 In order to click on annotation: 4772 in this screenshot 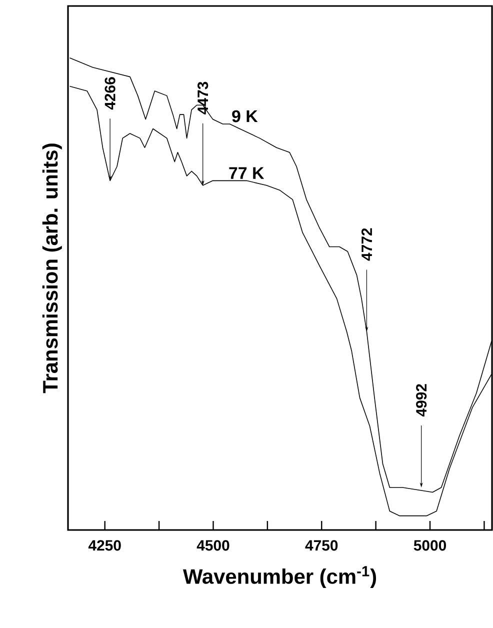, I will do `click(366, 244)`.